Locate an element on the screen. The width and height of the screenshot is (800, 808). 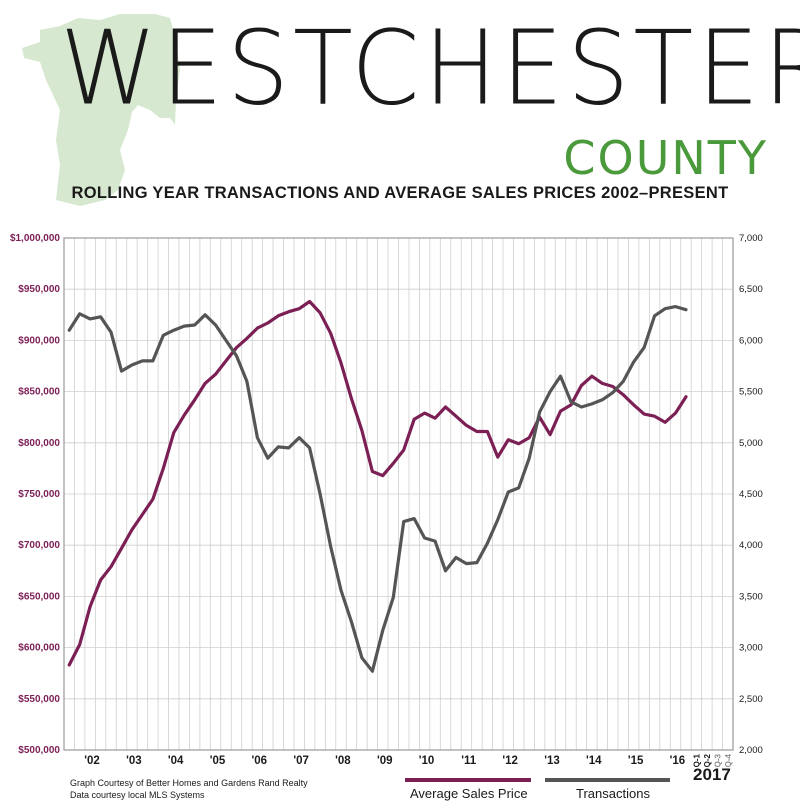
y-right-tick-label: 4,500 is located at coordinates (751, 494).